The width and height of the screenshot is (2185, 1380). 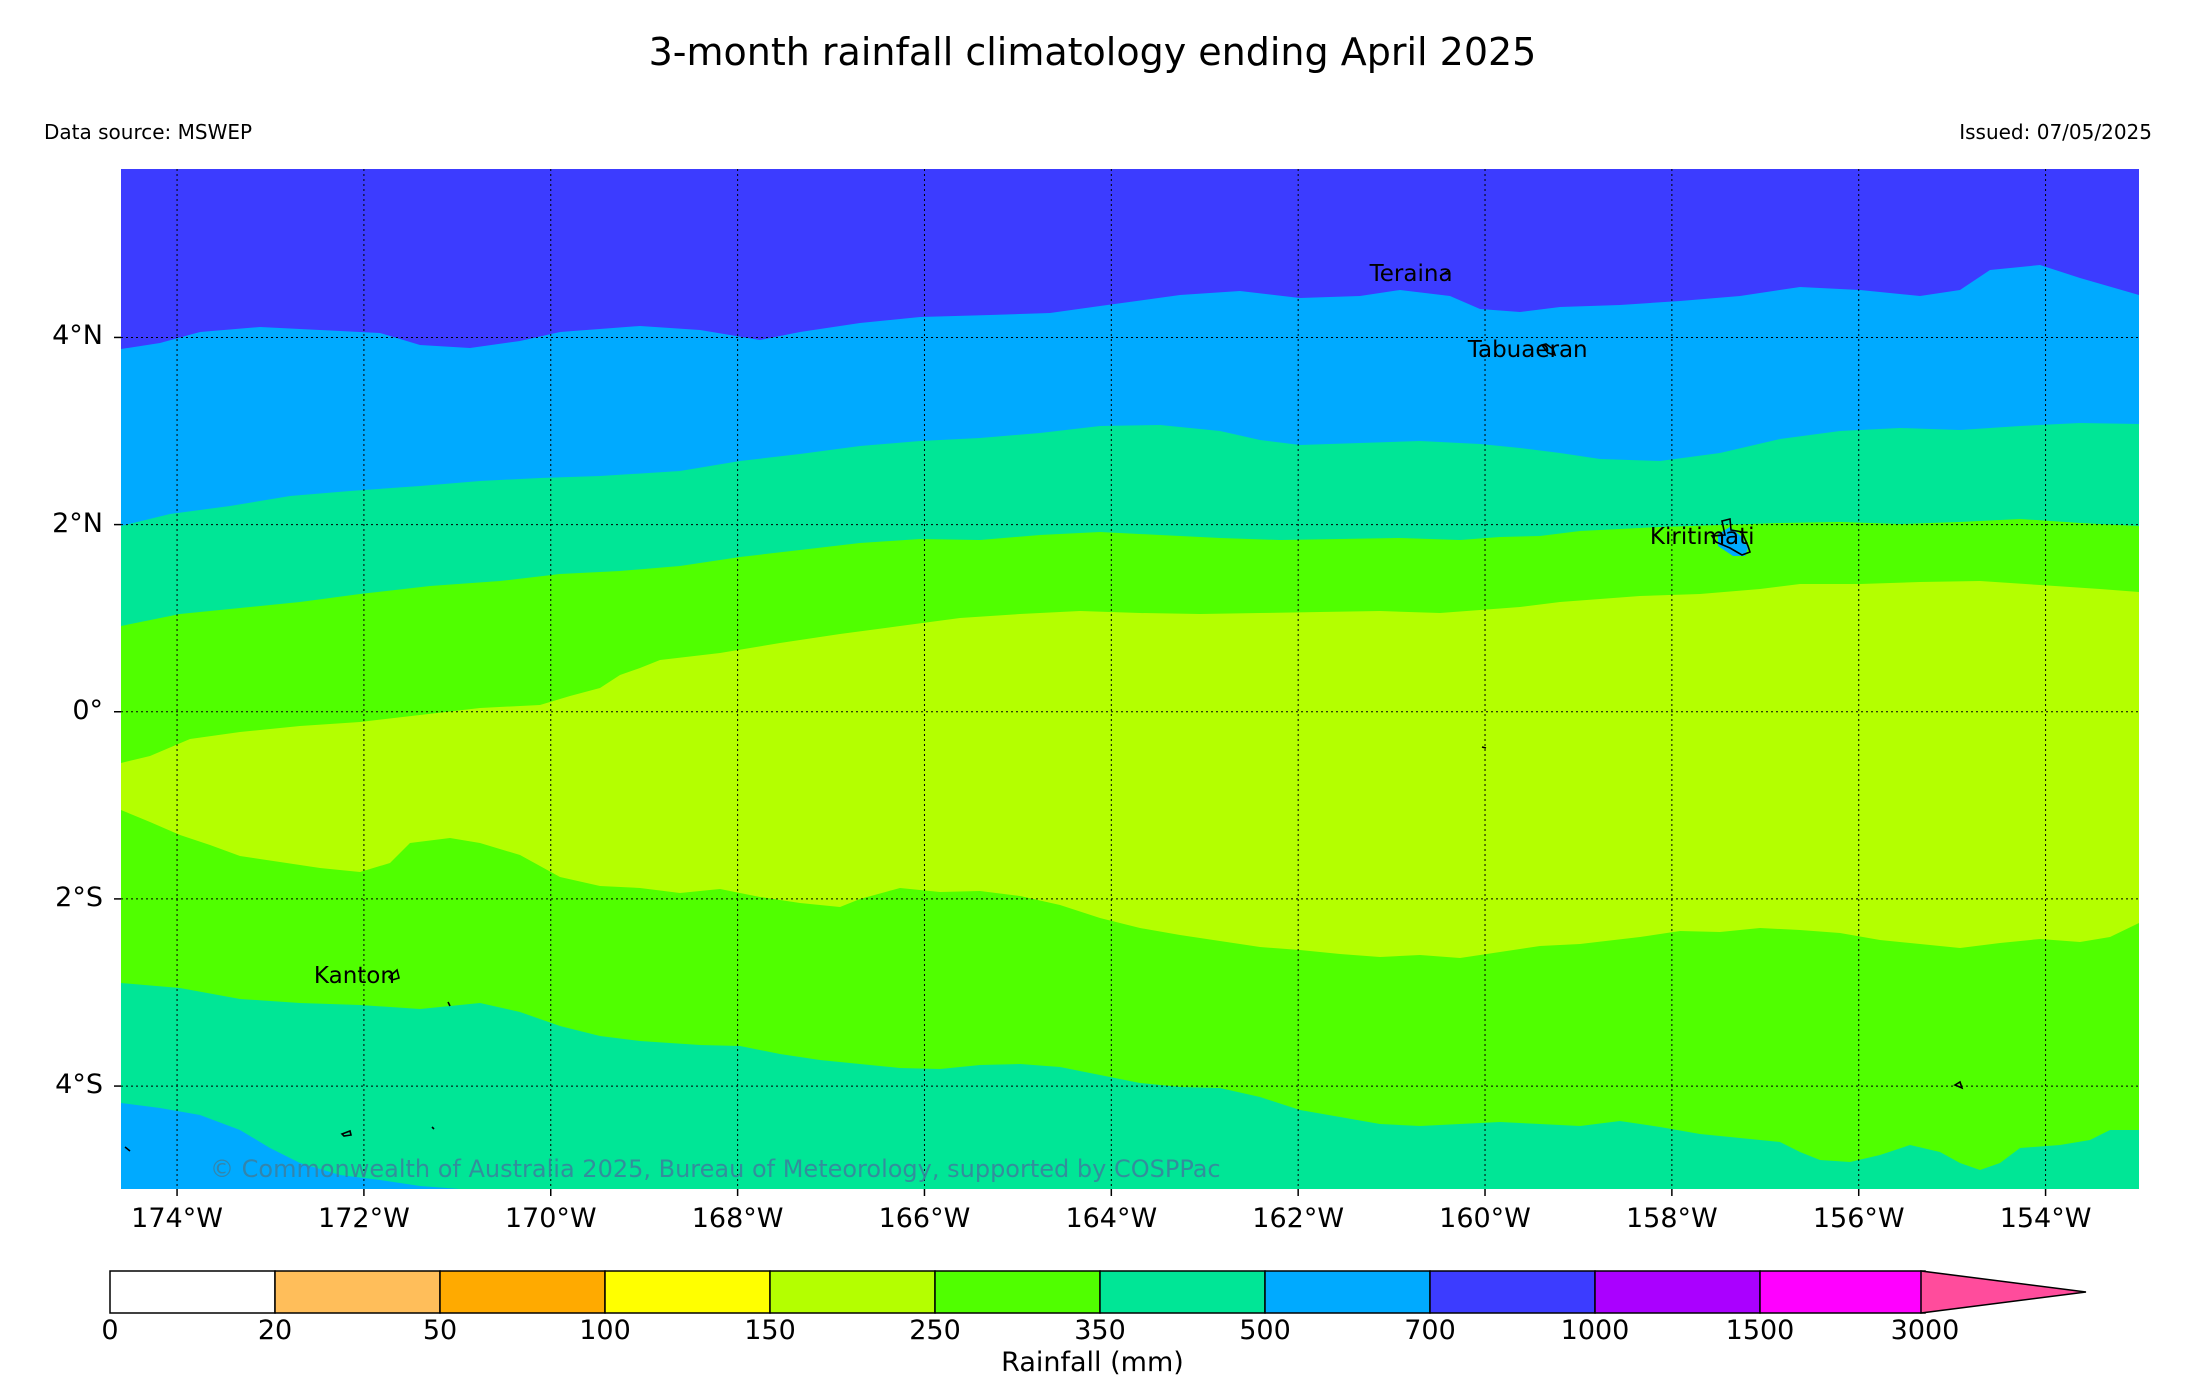 What do you see at coordinates (1702, 536) in the screenshot?
I see `place-label: Kiritimati` at bounding box center [1702, 536].